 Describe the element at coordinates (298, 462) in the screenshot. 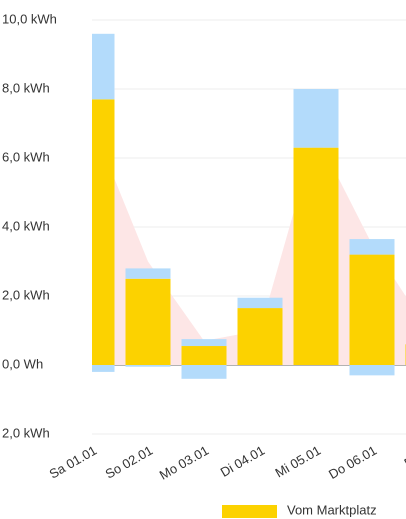

I see `x-tick-label: Mi 05.01` at that location.